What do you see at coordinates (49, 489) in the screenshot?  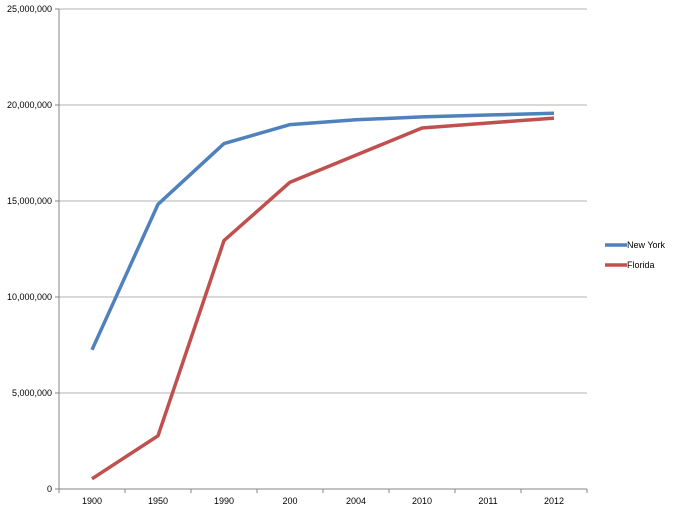 I see `y-tick-label-0: 0` at bounding box center [49, 489].